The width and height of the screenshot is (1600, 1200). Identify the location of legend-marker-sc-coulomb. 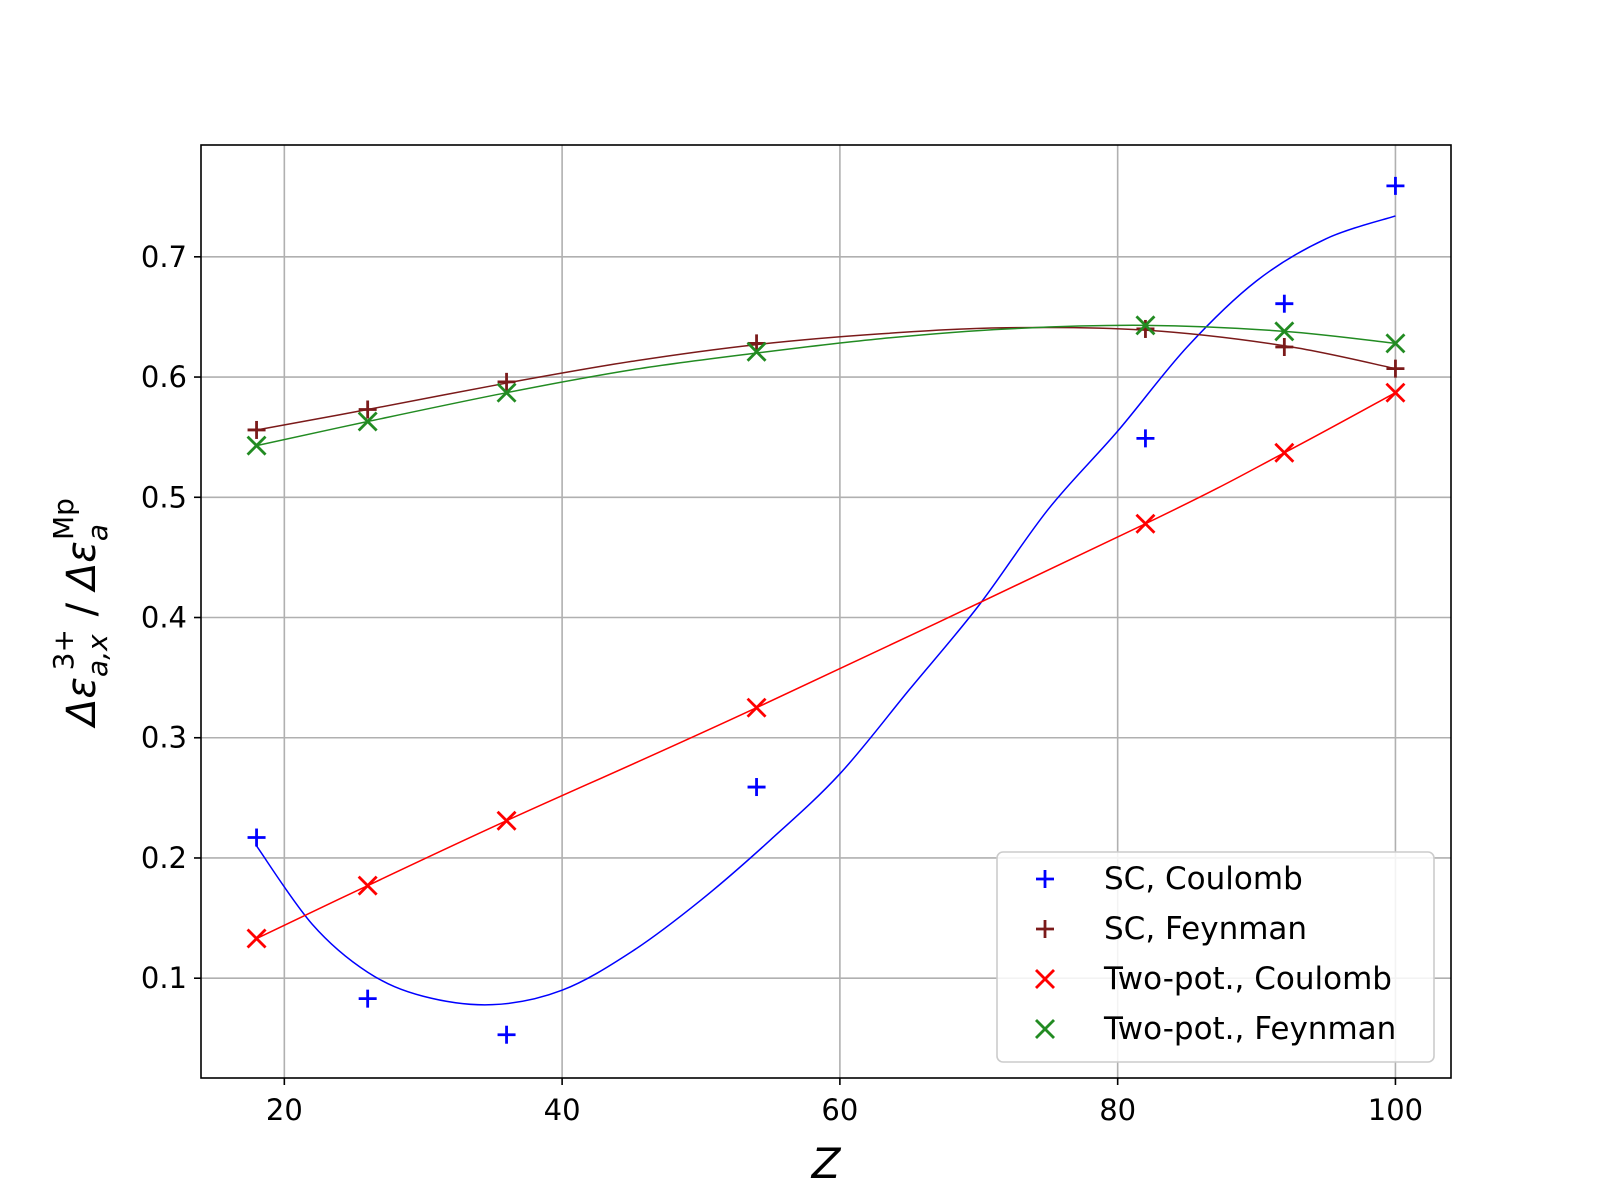
(1045, 879).